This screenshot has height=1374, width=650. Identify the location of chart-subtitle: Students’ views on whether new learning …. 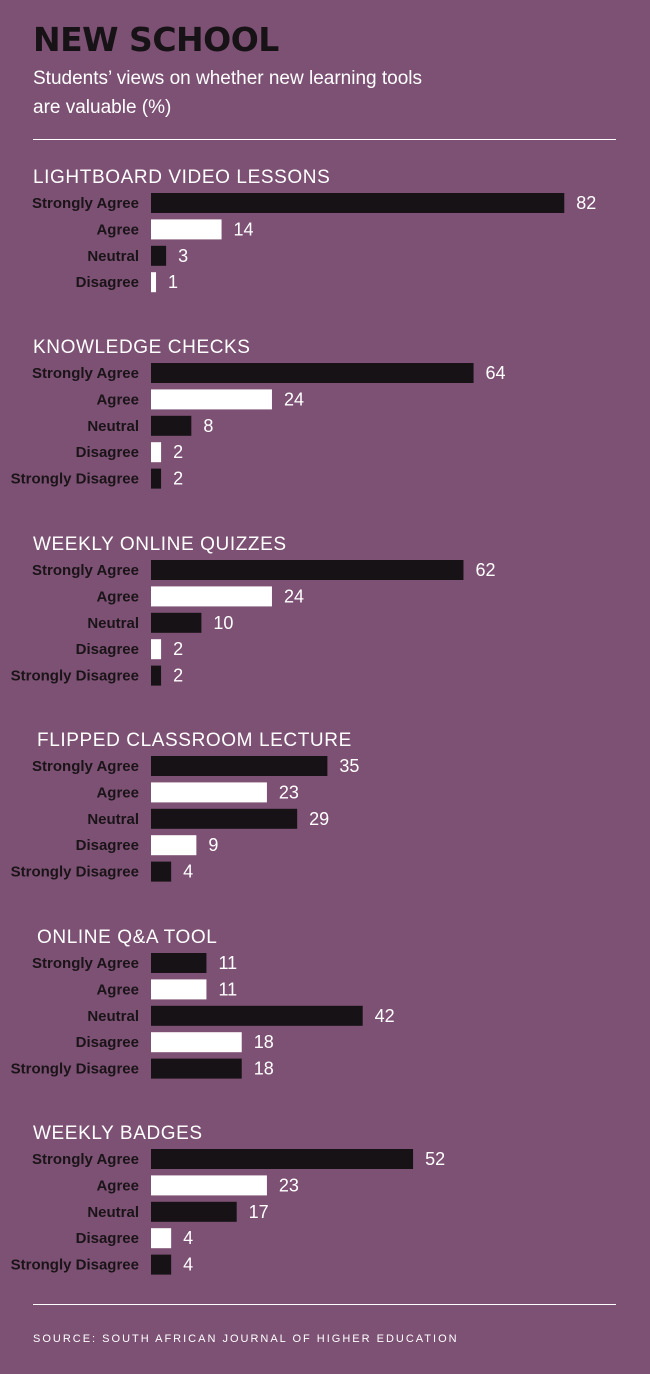
(228, 93).